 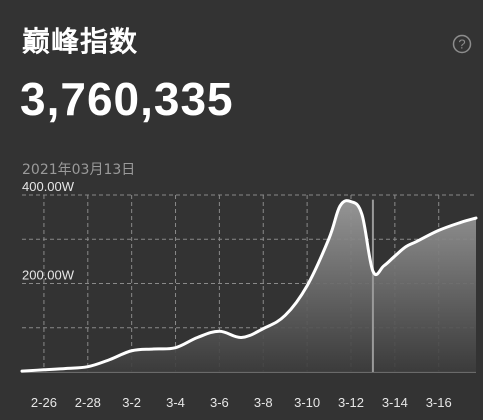 What do you see at coordinates (219, 402) in the screenshot?
I see `x-tick-label: 3-6` at bounding box center [219, 402].